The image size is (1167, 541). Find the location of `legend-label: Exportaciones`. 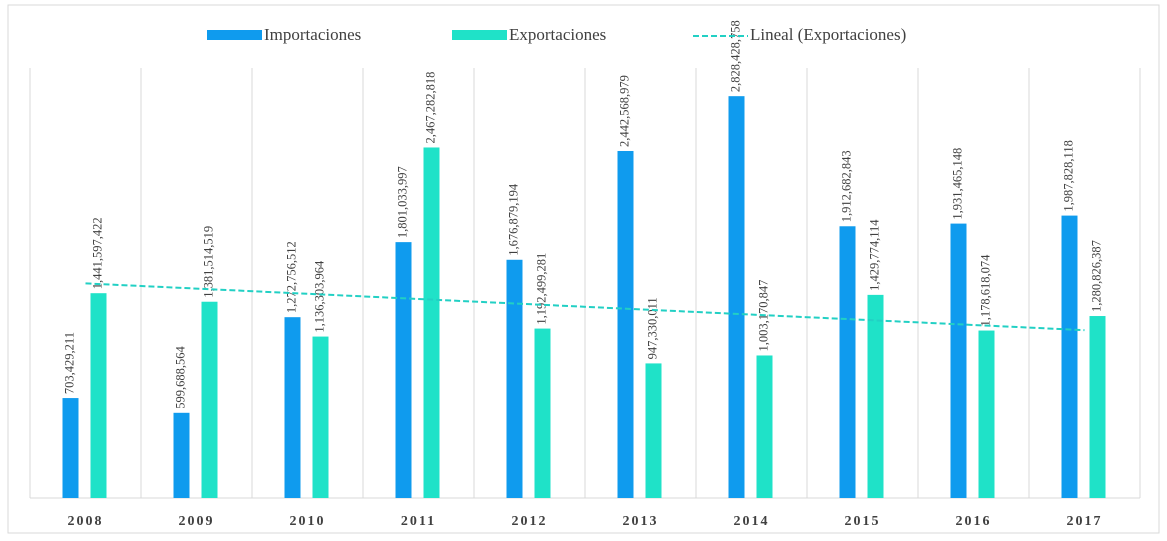

legend-label: Exportaciones is located at coordinates (557, 34).